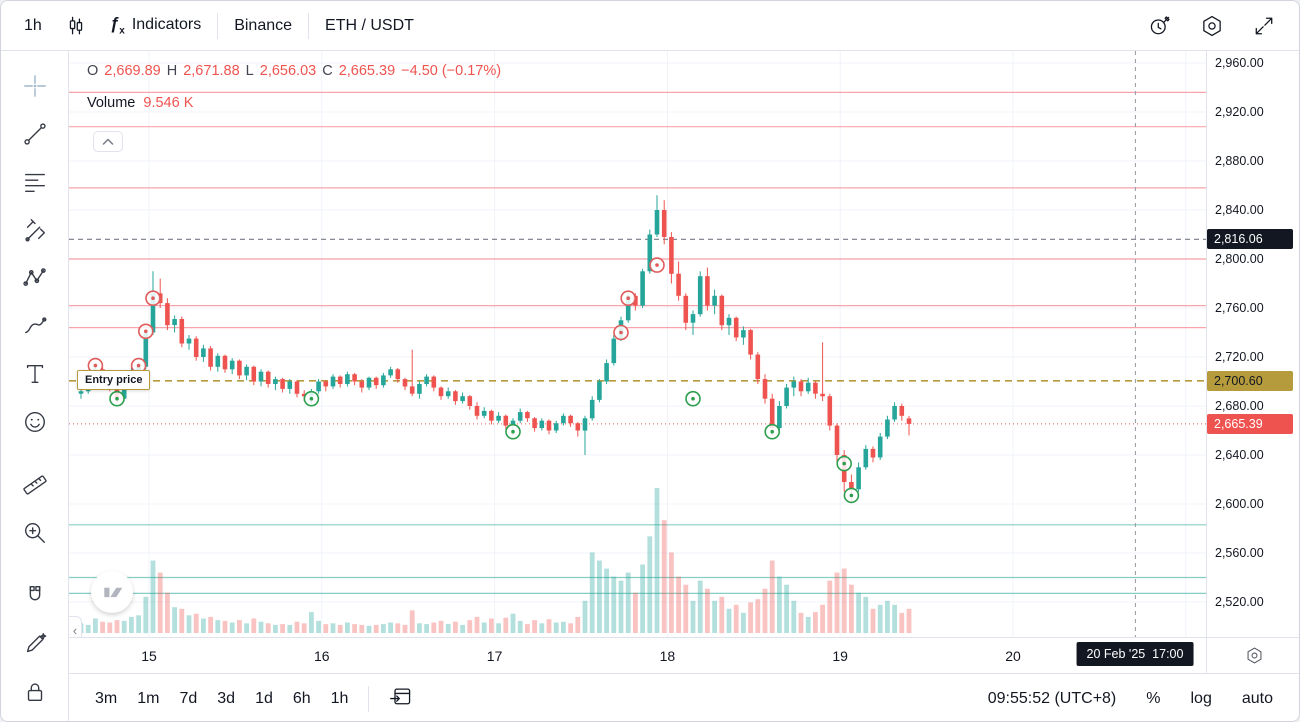 Image resolution: width=1300 pixels, height=722 pixels. Describe the element at coordinates (1201, 699) in the screenshot. I see `log-scale-button: log` at that location.